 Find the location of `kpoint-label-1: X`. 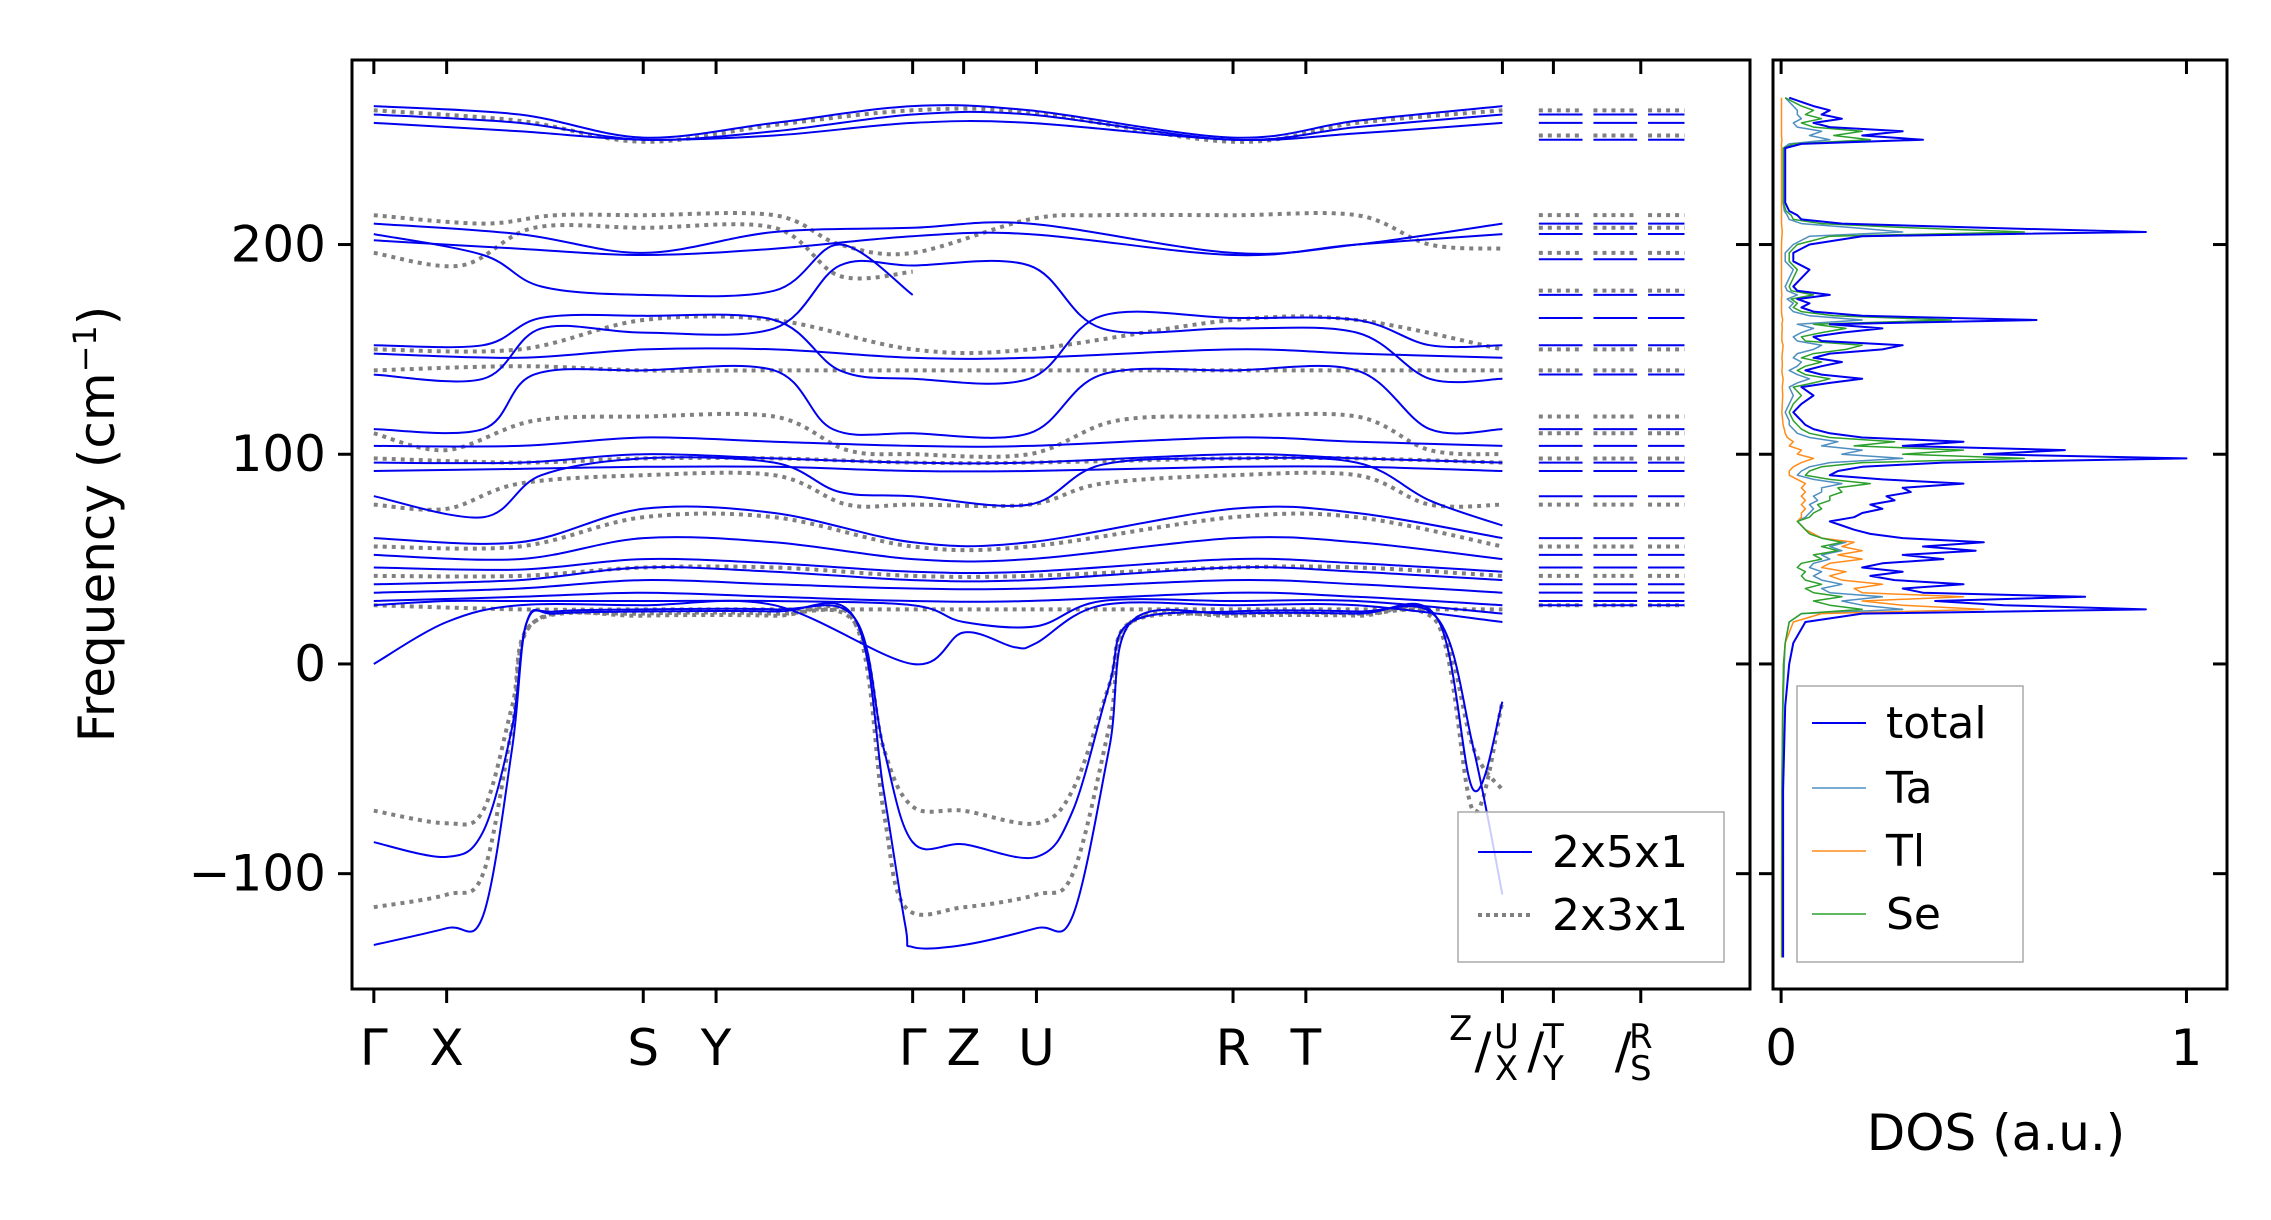

kpoint-label-1: X is located at coordinates (447, 1048).